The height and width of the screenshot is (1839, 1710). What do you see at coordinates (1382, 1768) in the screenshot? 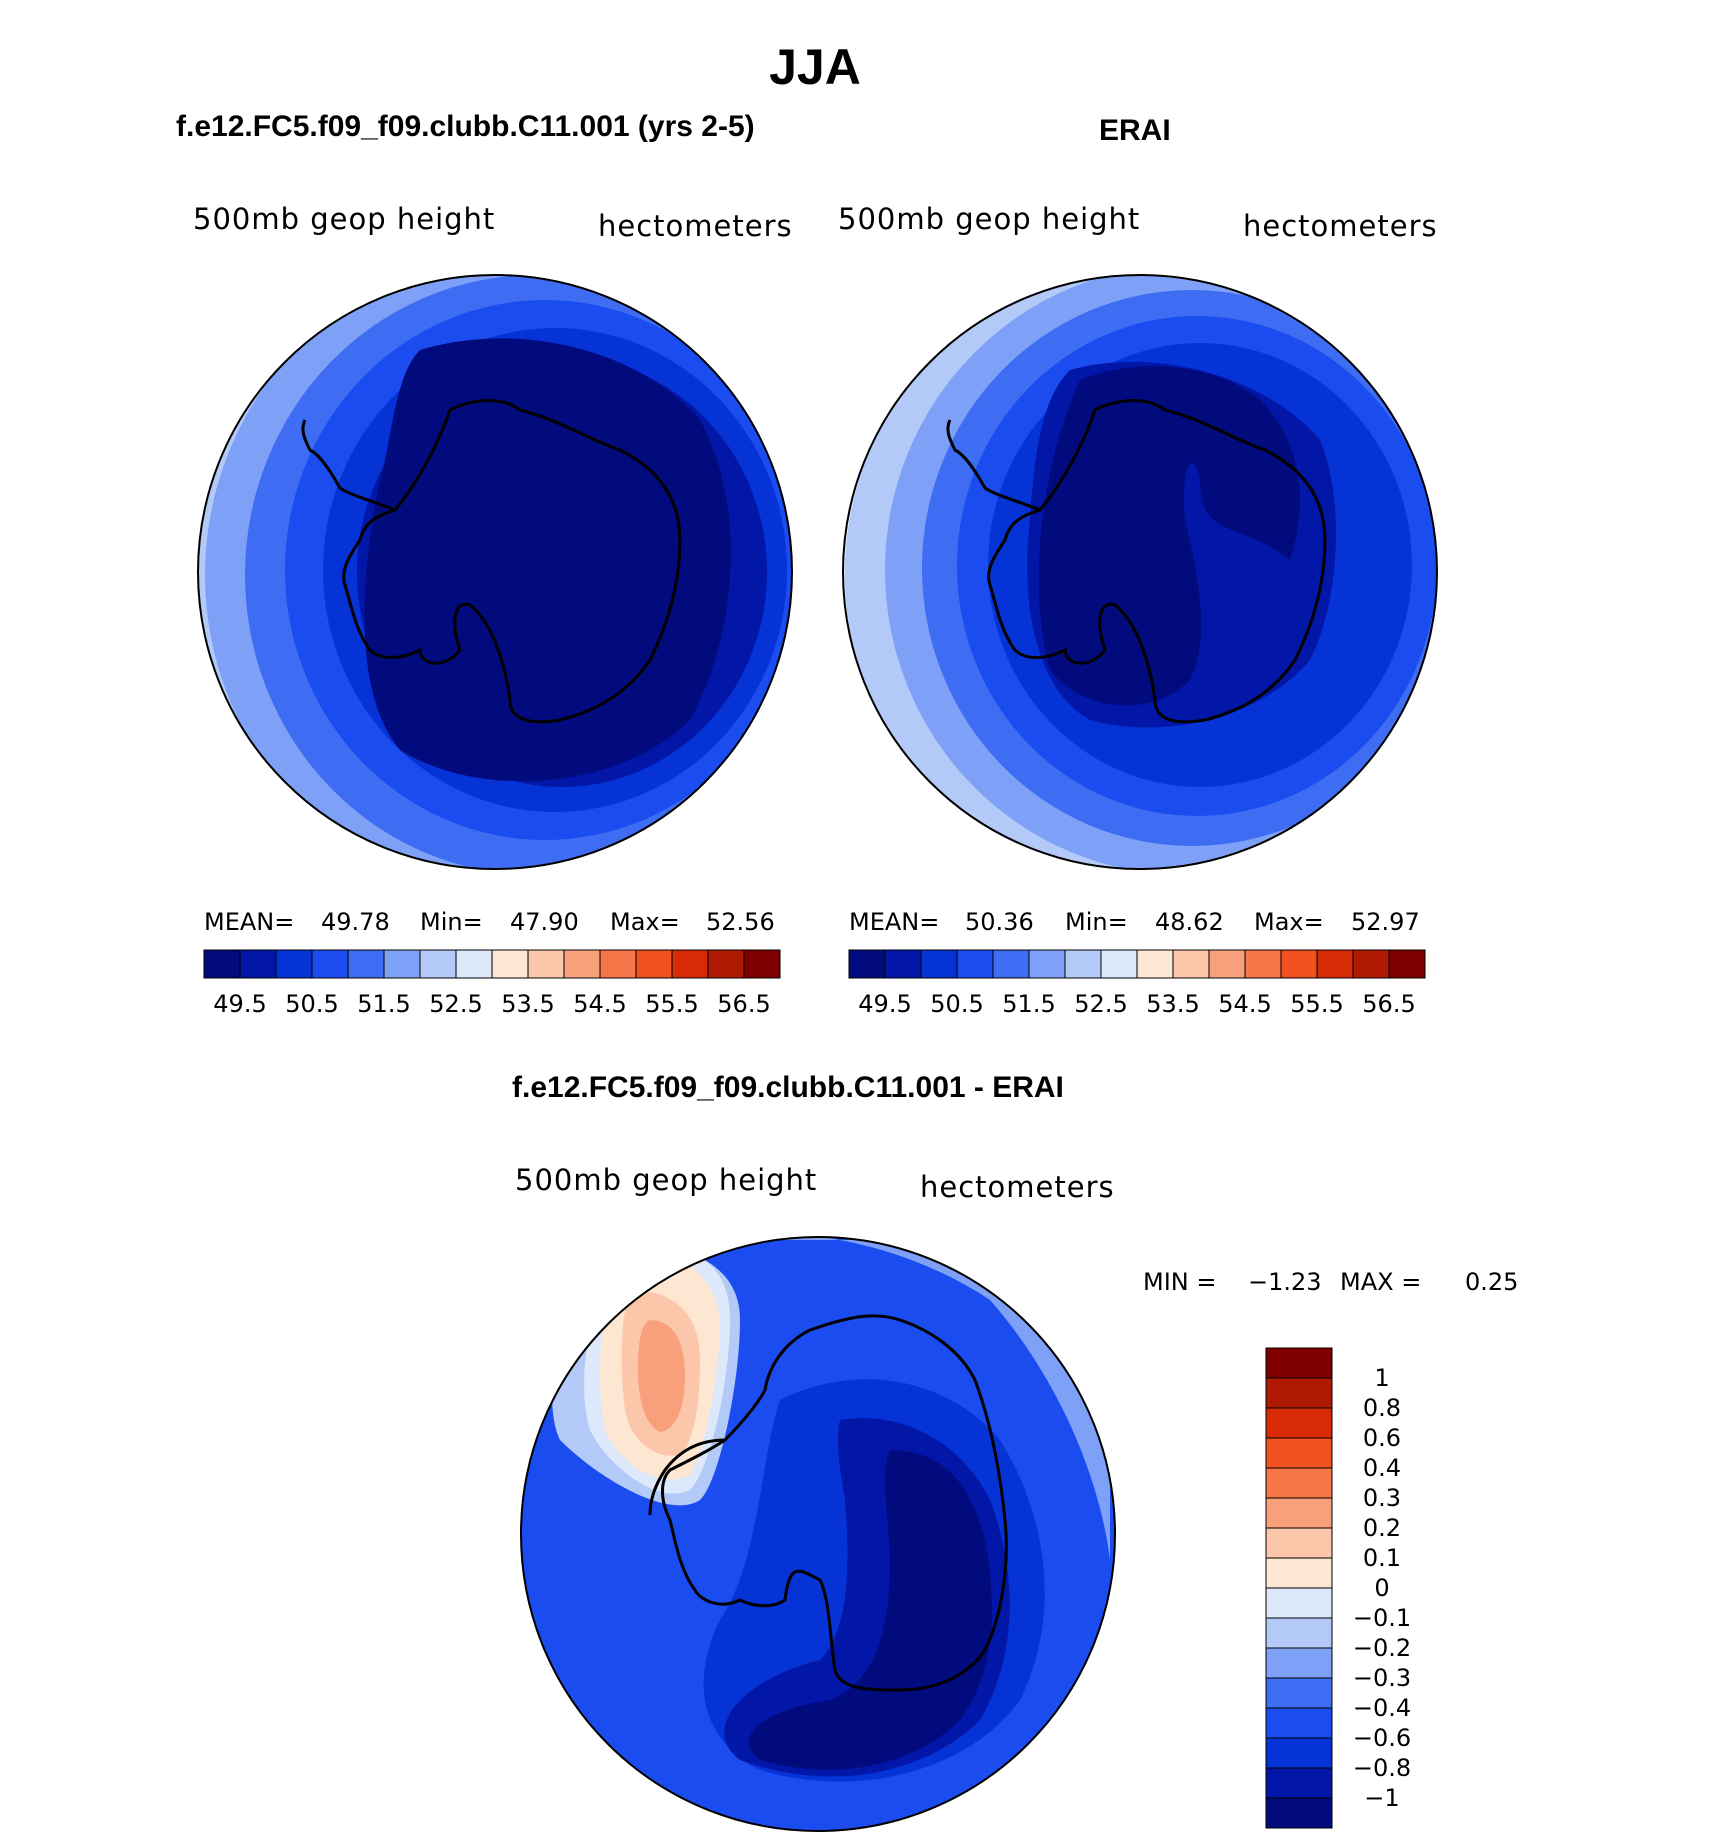
I see `diff-colorbar-tick-label: −0.8` at bounding box center [1382, 1768].